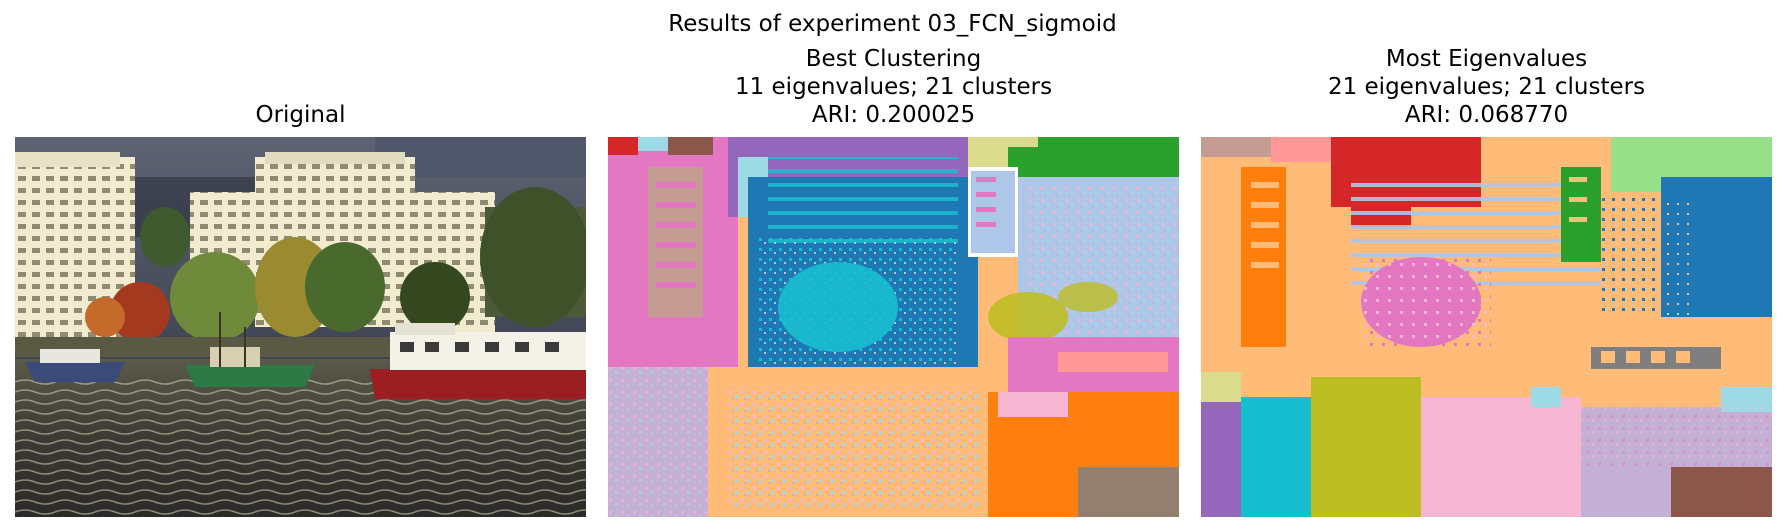 The width and height of the screenshot is (1785, 532). I want to click on most-title-line-2: 21 eigenvalues; 21 clusters, so click(1486, 87).